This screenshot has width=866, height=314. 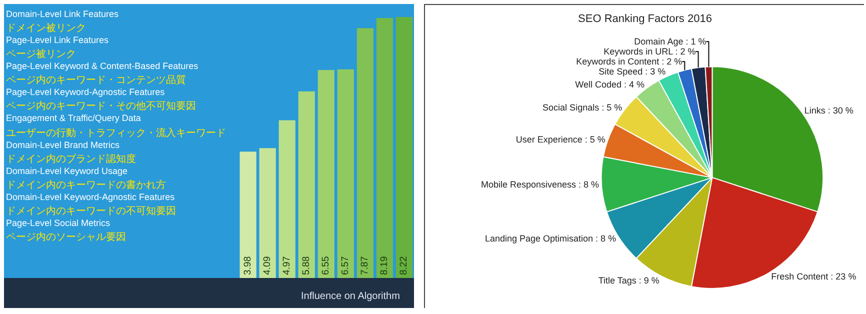 I want to click on text: Domain-Level Keyword-Agnostic Features, so click(x=91, y=197).